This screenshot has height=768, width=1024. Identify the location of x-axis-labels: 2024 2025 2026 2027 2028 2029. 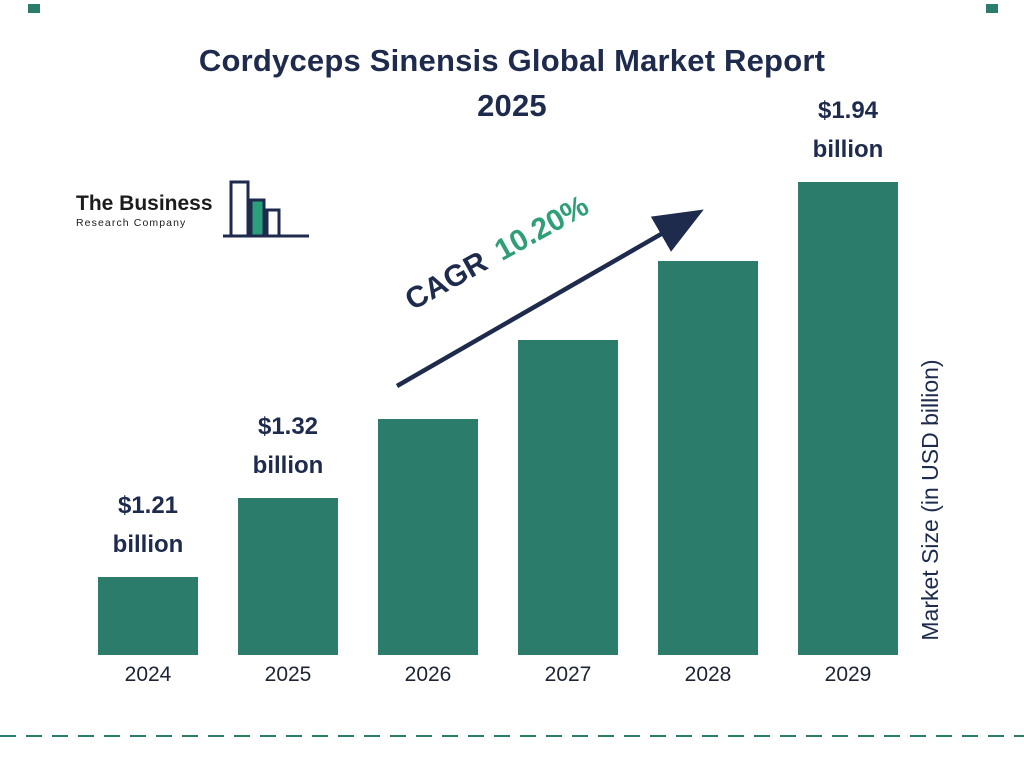
(508, 675).